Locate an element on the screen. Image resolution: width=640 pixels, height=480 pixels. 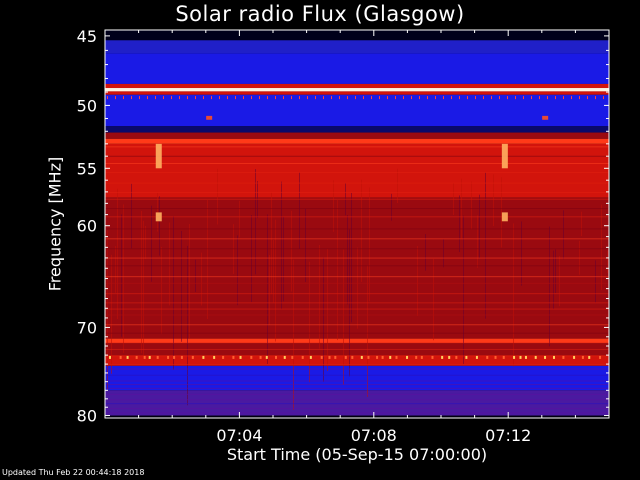
x-tick-label-07:04: 07:04 is located at coordinates (239, 435).